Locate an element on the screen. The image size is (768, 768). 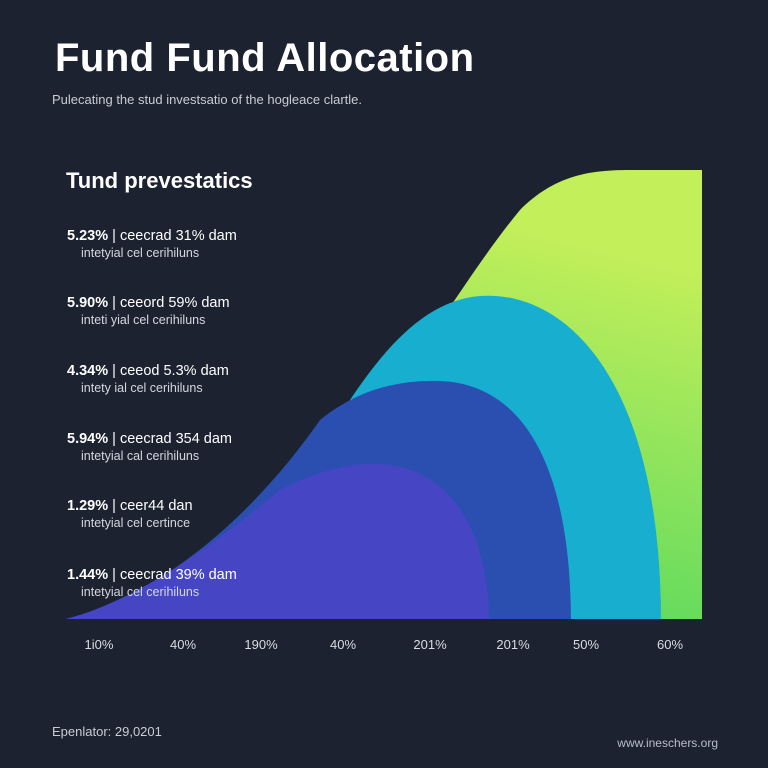
stat-description: | ceecrad 39% dam is located at coordinates (174, 575).